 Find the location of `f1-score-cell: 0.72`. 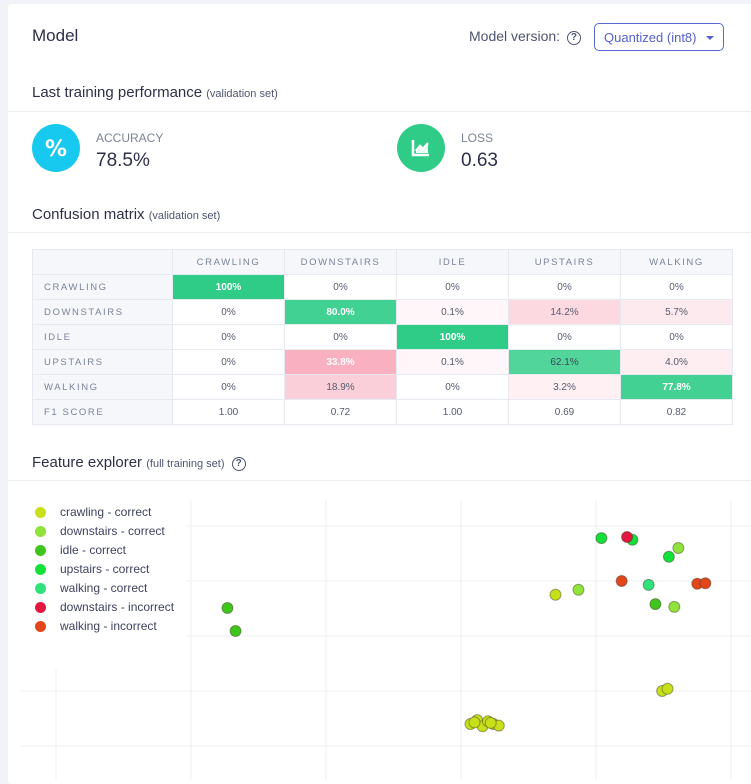

f1-score-cell: 0.72 is located at coordinates (340, 412).